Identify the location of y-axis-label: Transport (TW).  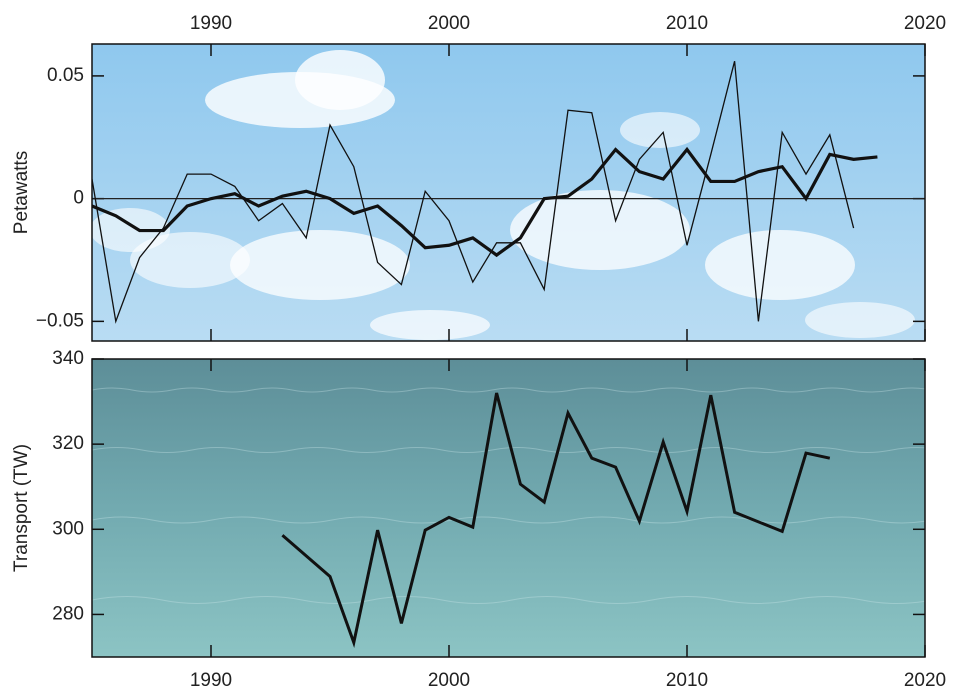
(21, 508).